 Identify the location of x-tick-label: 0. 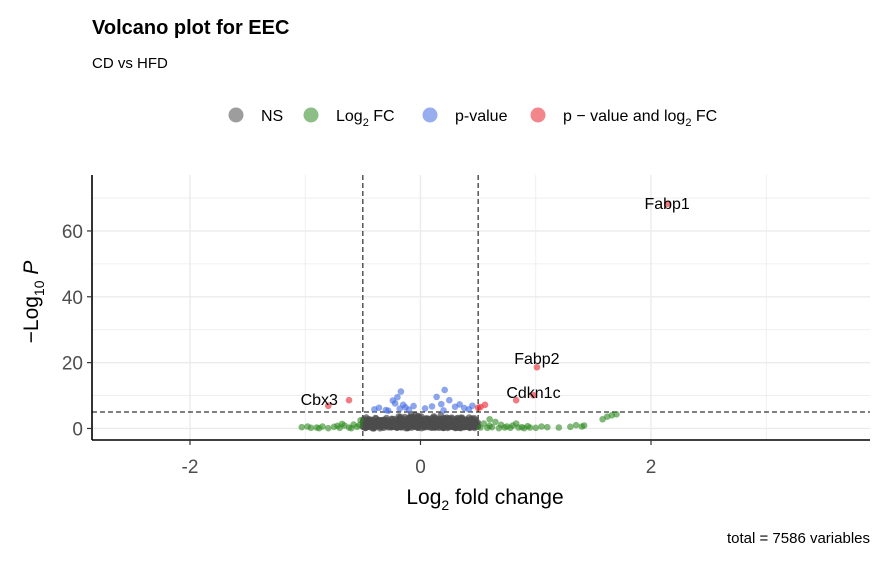
(420, 467).